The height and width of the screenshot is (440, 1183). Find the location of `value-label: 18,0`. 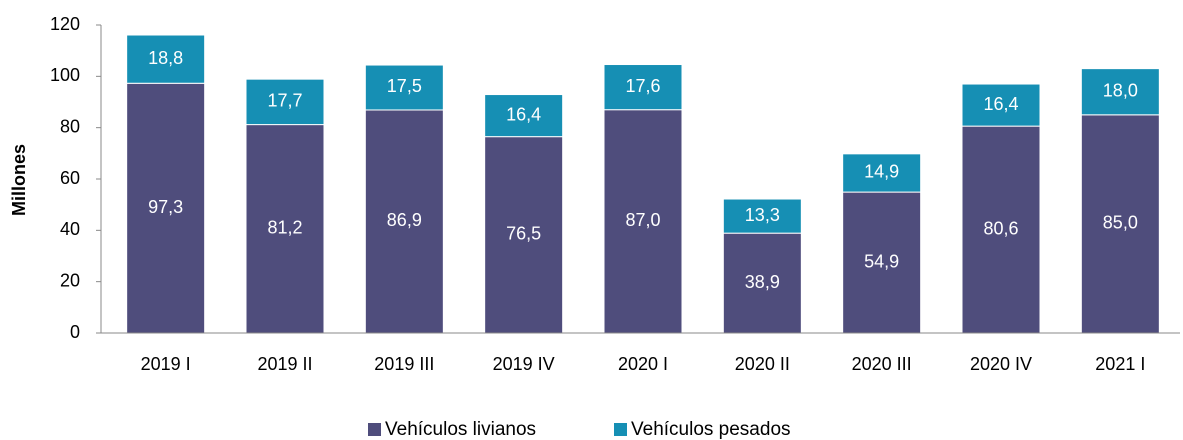

value-label: 18,0 is located at coordinates (1120, 90).